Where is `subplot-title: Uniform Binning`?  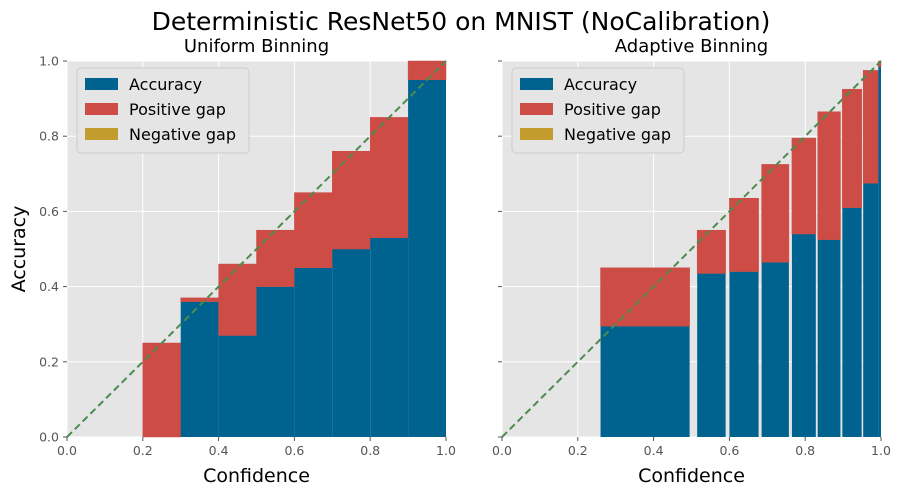
subplot-title: Uniform Binning is located at coordinates (256, 46).